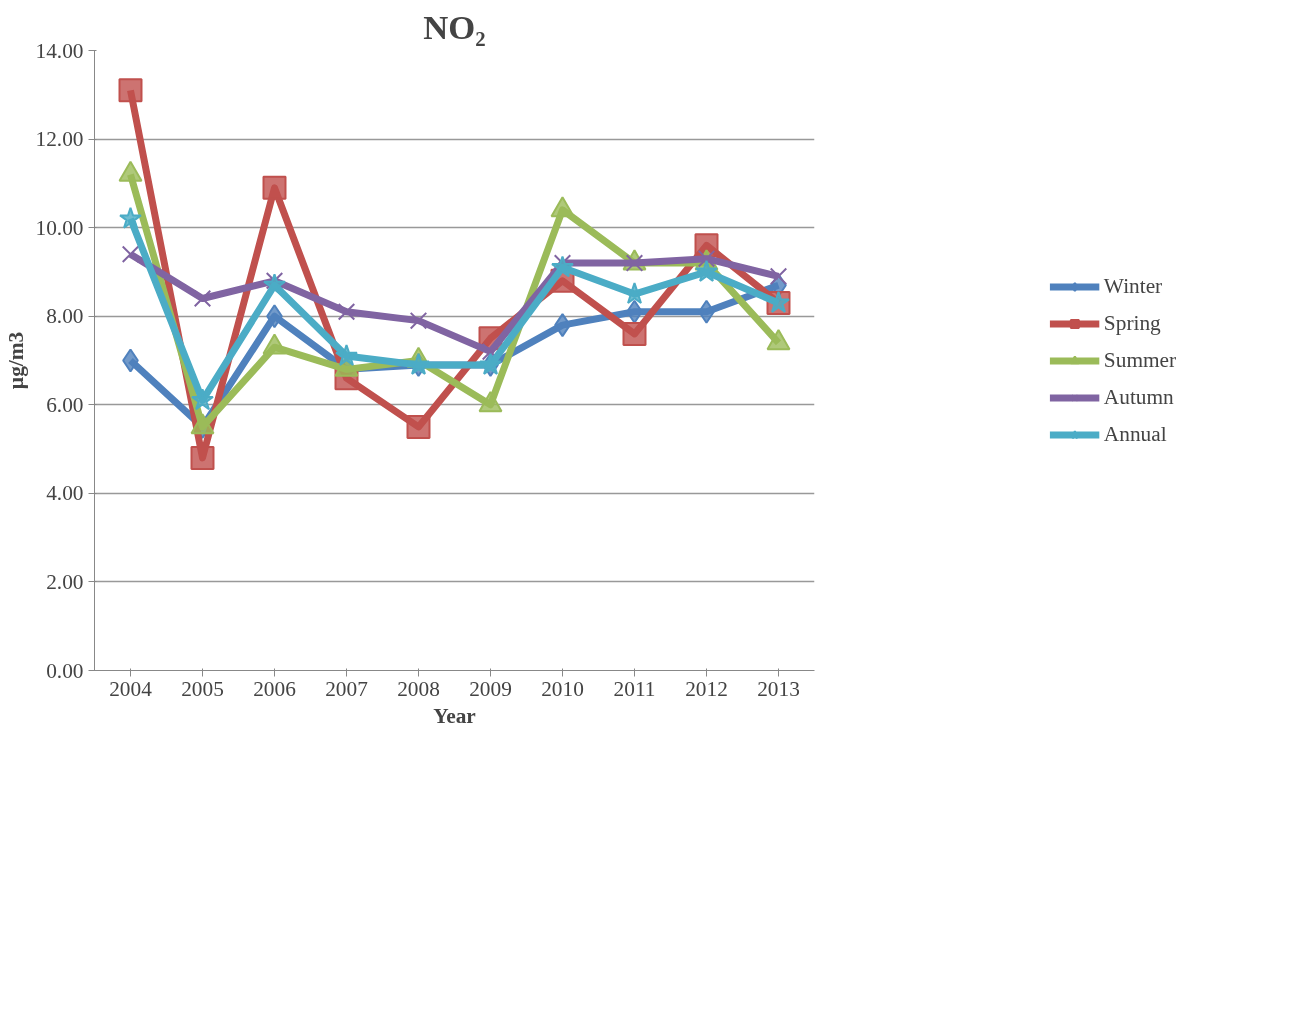  Describe the element at coordinates (454, 26) in the screenshot. I see `chart-title: NO₂` at that location.